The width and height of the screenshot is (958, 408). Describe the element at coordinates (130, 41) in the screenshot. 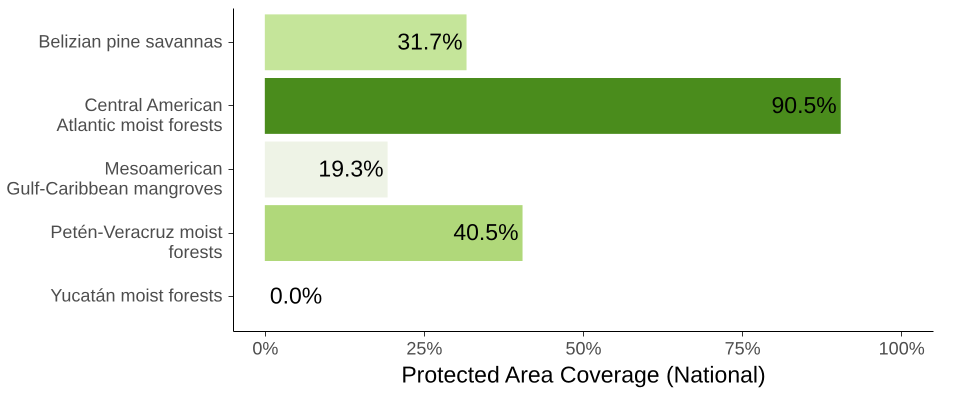

I see `y-tick-label: Belizian pine savannas` at that location.